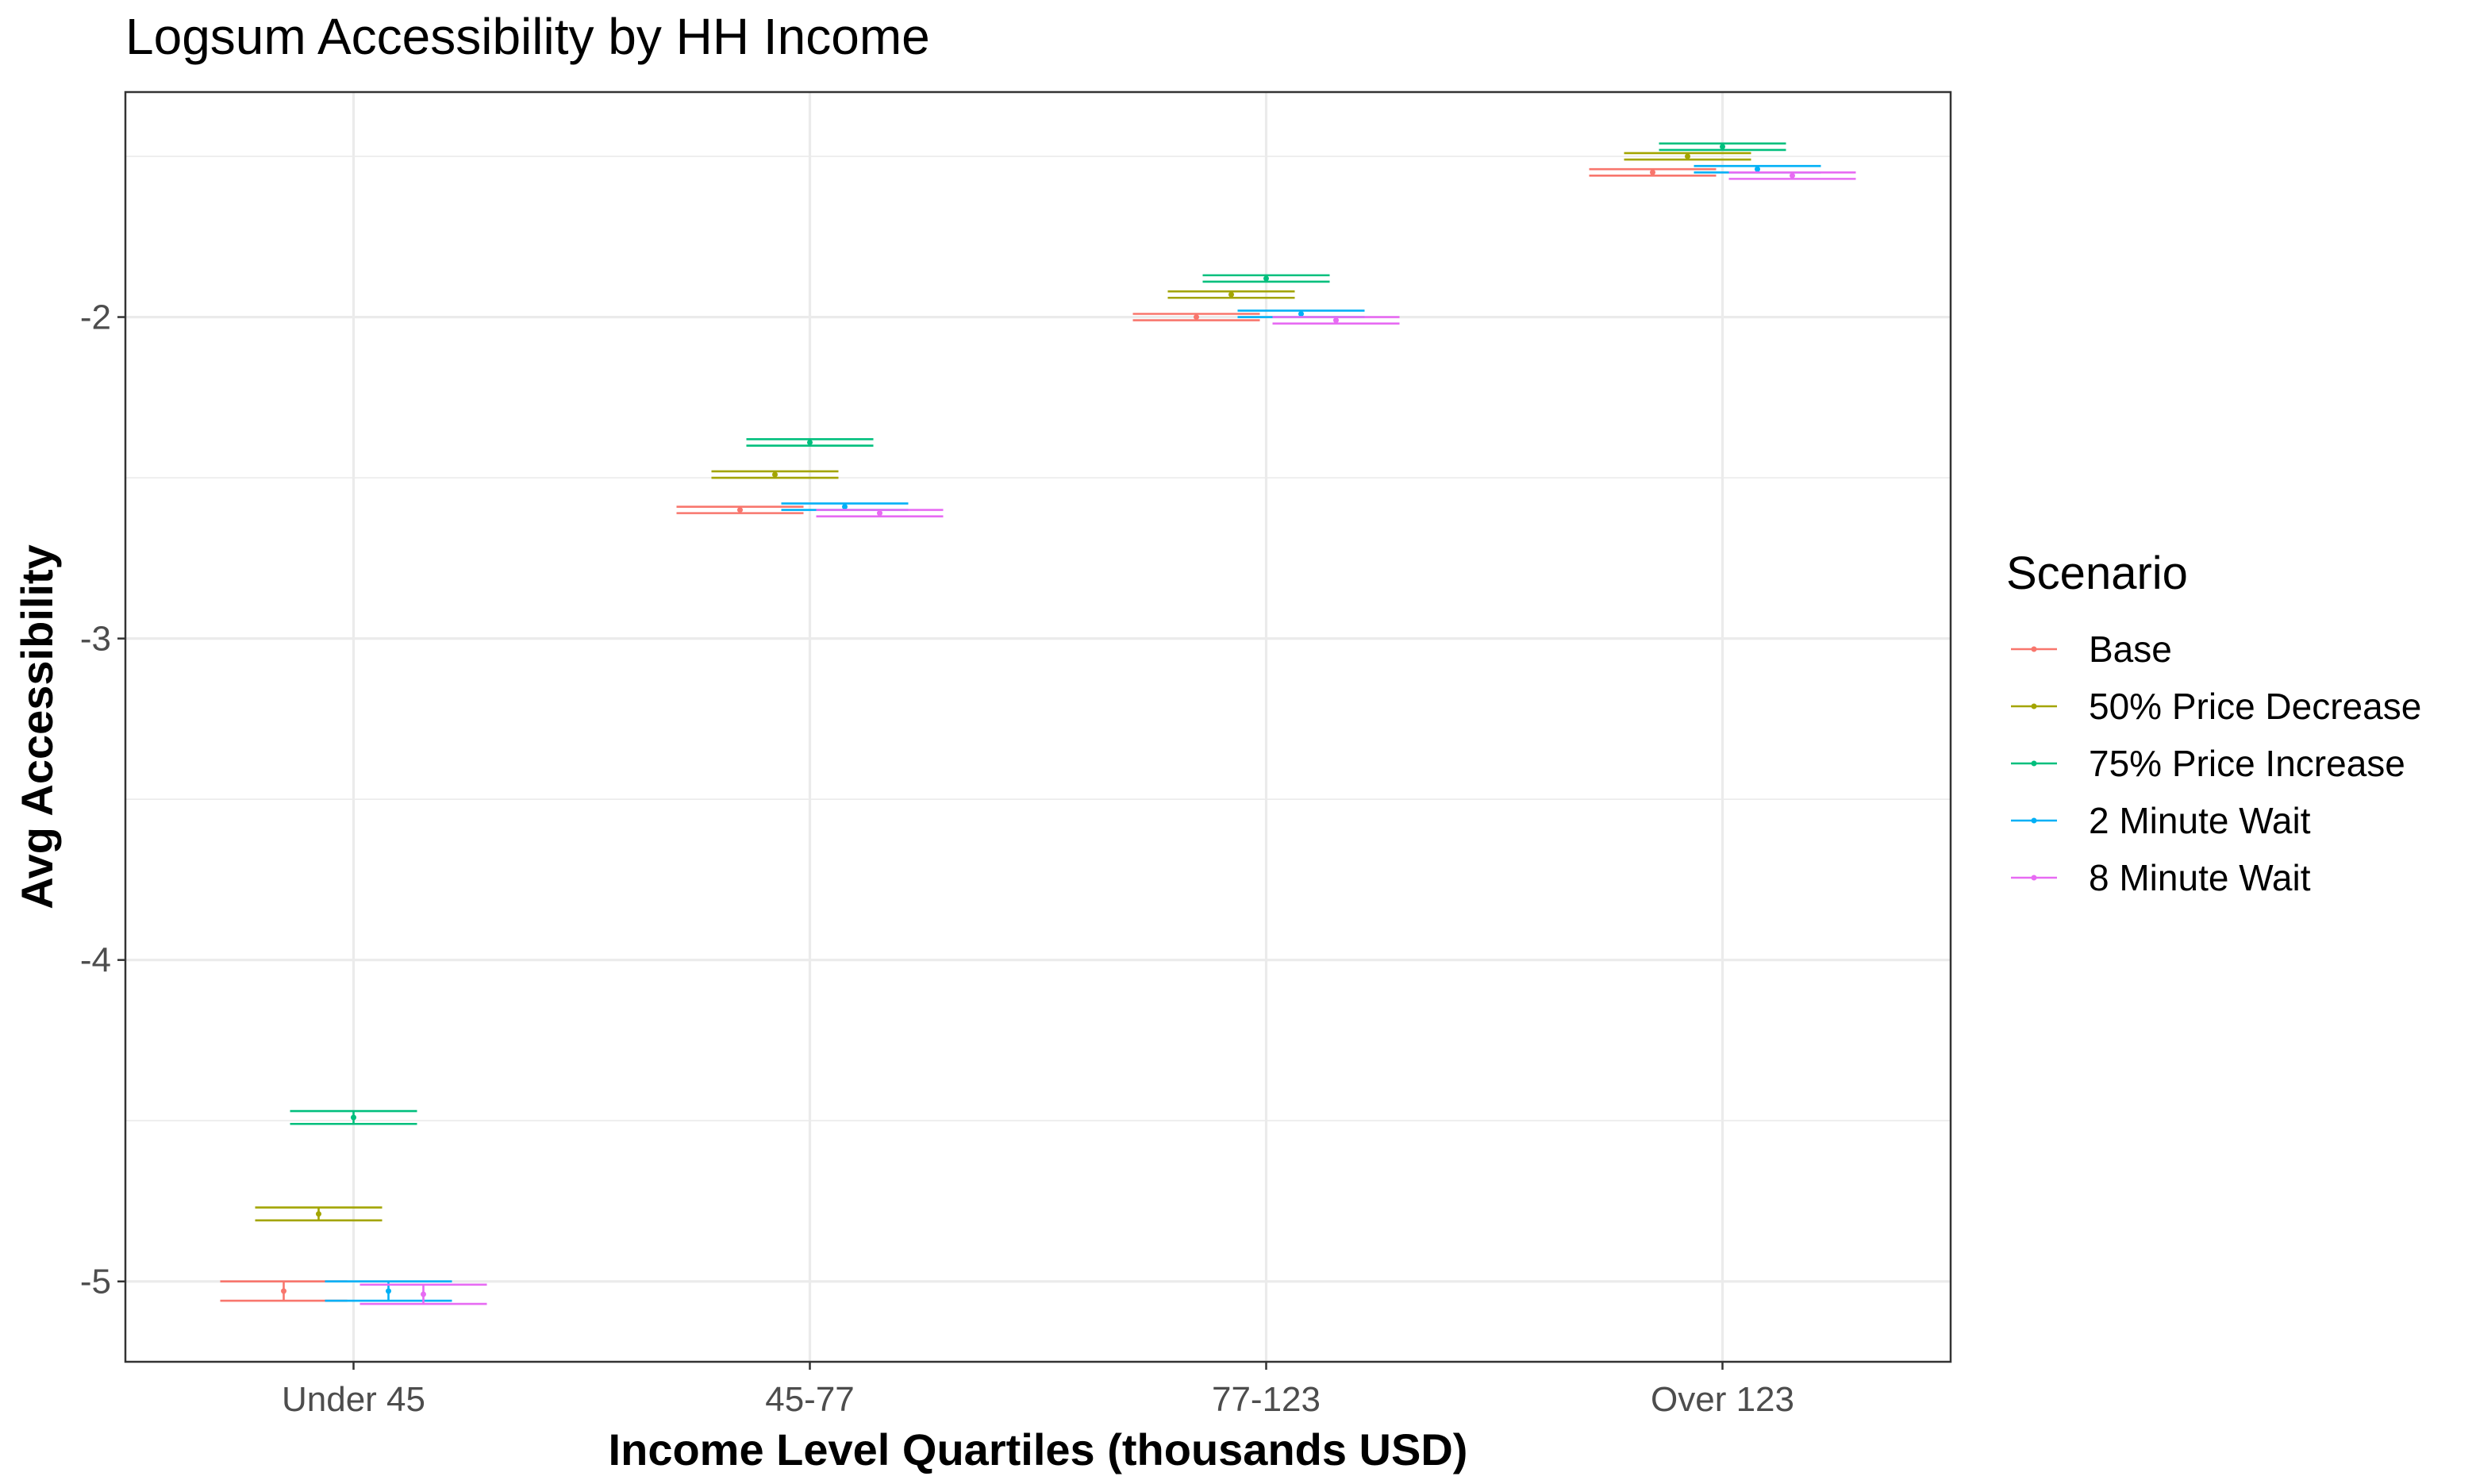 The width and height of the screenshot is (2476, 1484). What do you see at coordinates (2200, 877) in the screenshot?
I see `legend-label: 8 Minute Wait` at bounding box center [2200, 877].